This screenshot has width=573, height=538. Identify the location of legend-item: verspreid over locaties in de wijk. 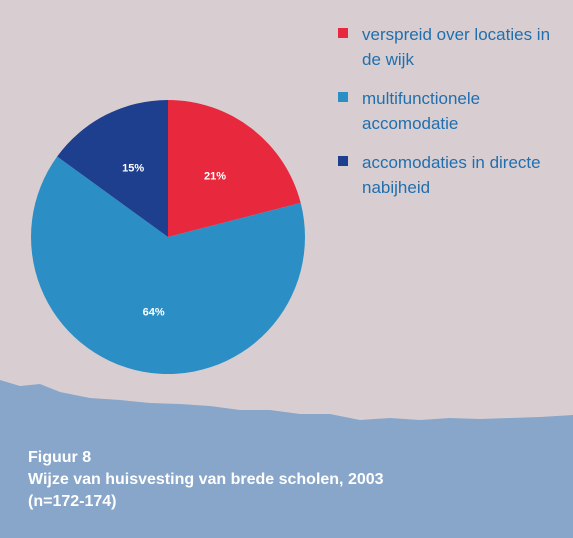
(450, 47).